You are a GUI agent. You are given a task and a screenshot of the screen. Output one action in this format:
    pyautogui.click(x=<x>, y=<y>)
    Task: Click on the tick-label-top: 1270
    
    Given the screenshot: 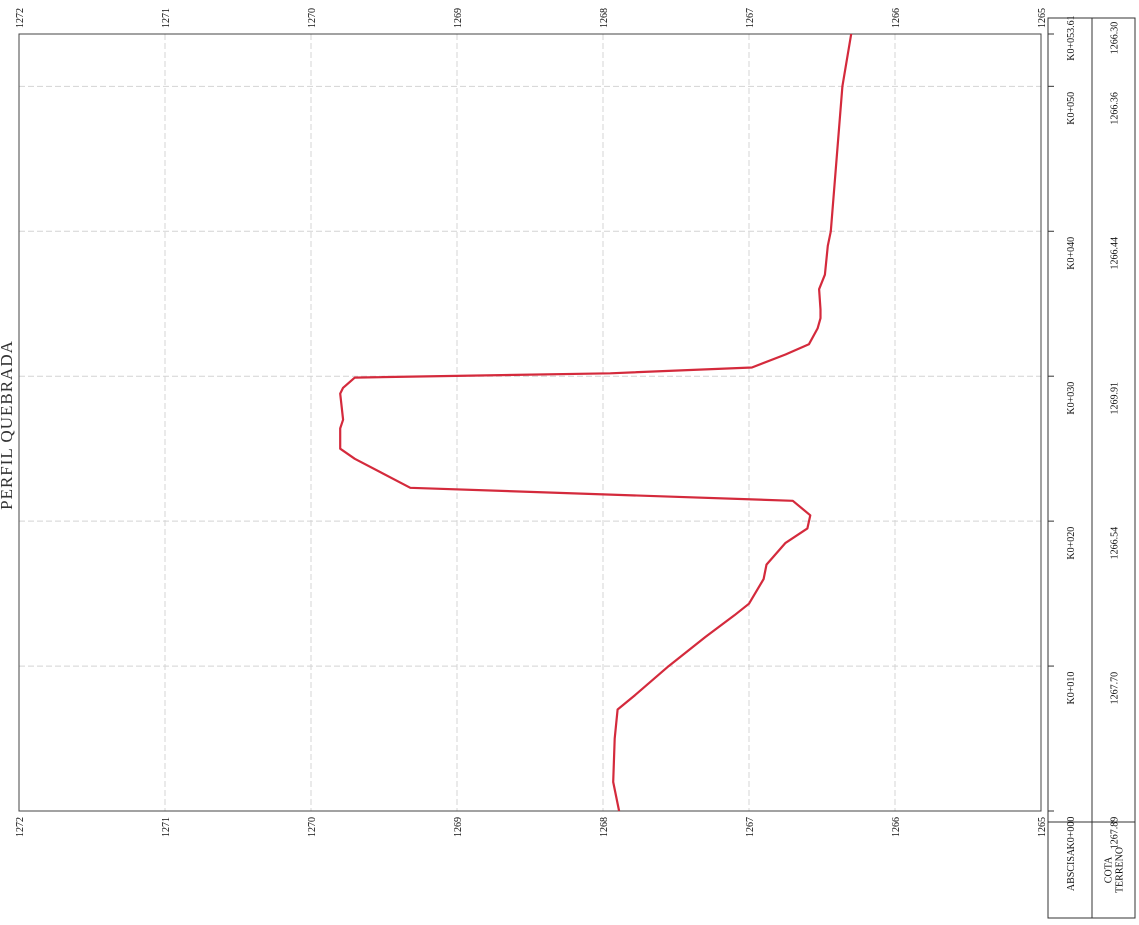 What is the action you would take?
    pyautogui.click(x=312, y=18)
    